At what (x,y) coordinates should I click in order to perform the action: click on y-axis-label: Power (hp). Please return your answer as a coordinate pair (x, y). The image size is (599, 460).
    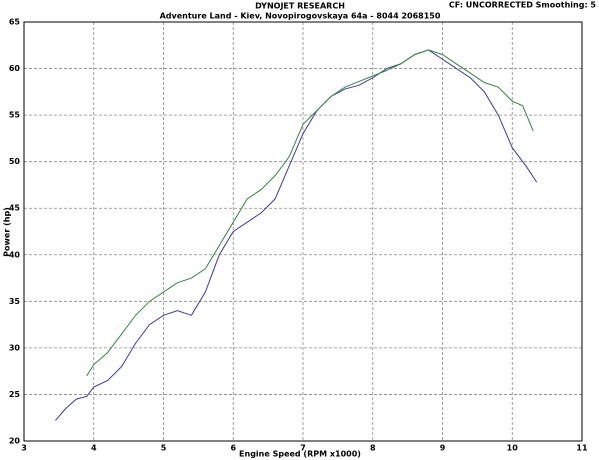
    Looking at the image, I should click on (7, 232).